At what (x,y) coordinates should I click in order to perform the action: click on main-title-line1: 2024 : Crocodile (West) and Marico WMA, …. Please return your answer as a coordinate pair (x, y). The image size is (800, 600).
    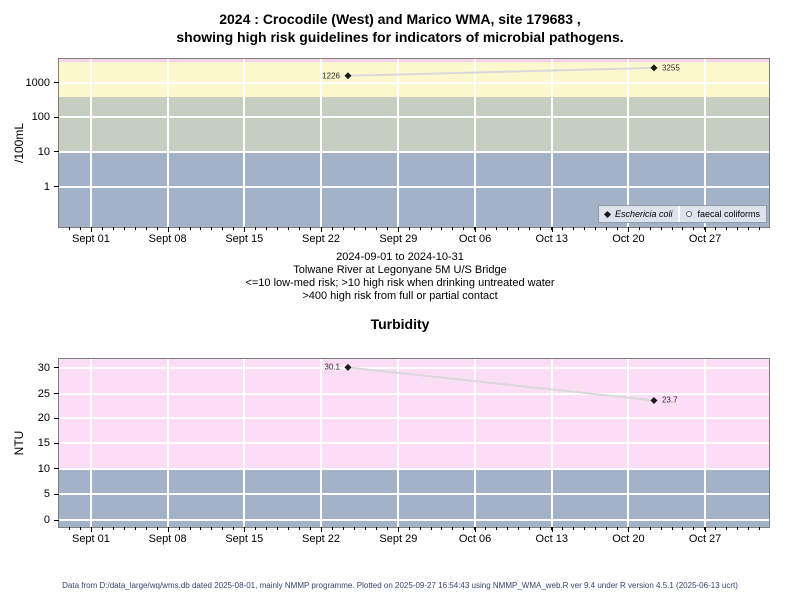
    Looking at the image, I should click on (400, 19).